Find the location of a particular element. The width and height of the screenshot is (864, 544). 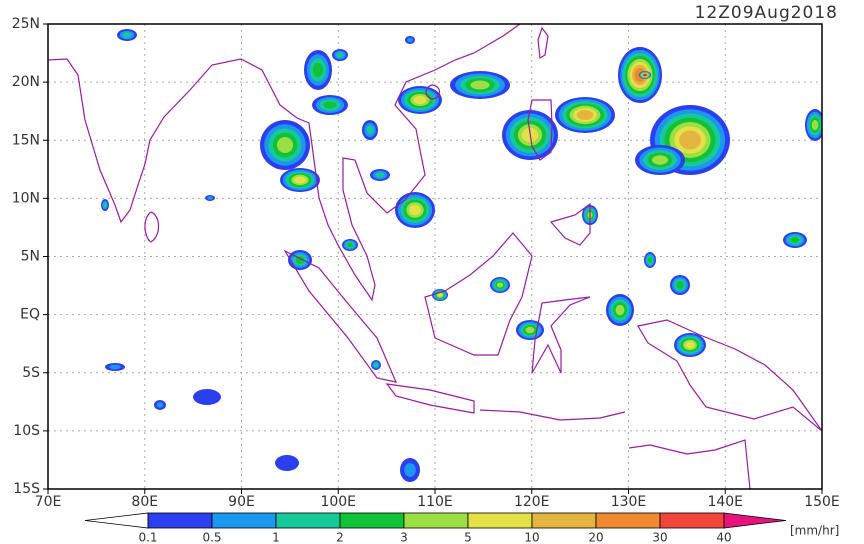

y-tick-label: 10N is located at coordinates (26, 198).